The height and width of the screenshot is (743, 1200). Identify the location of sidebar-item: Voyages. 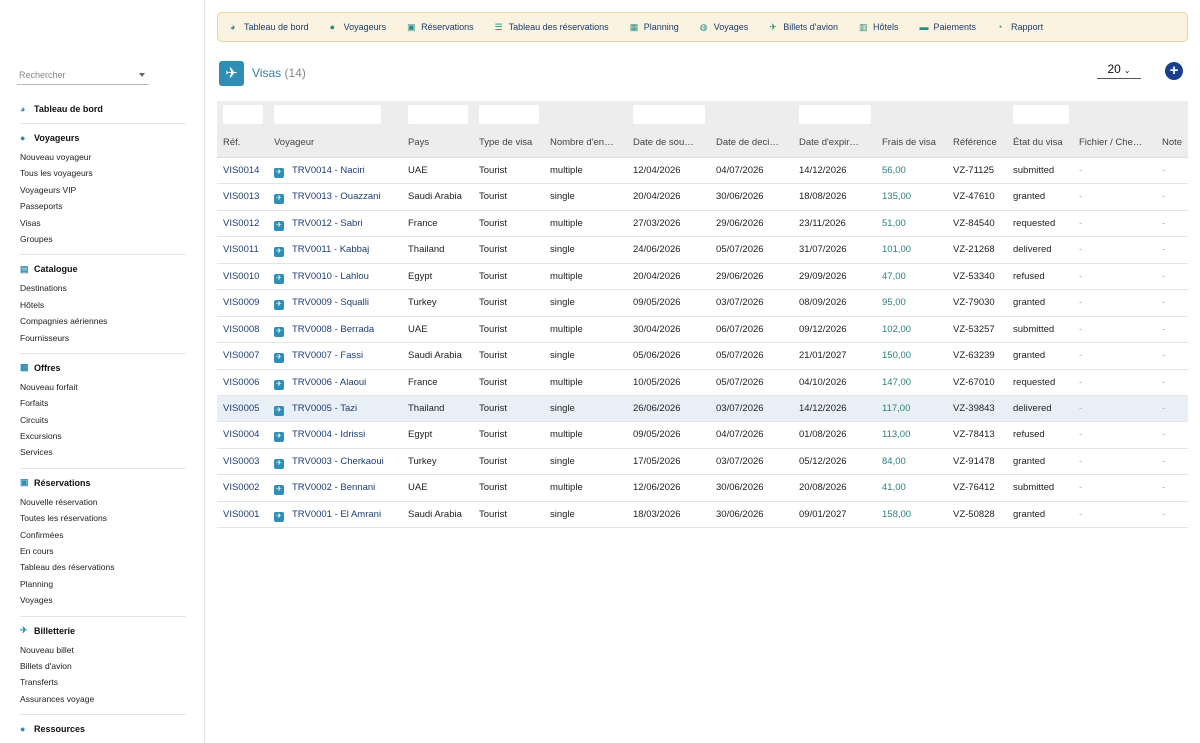
(36, 600).